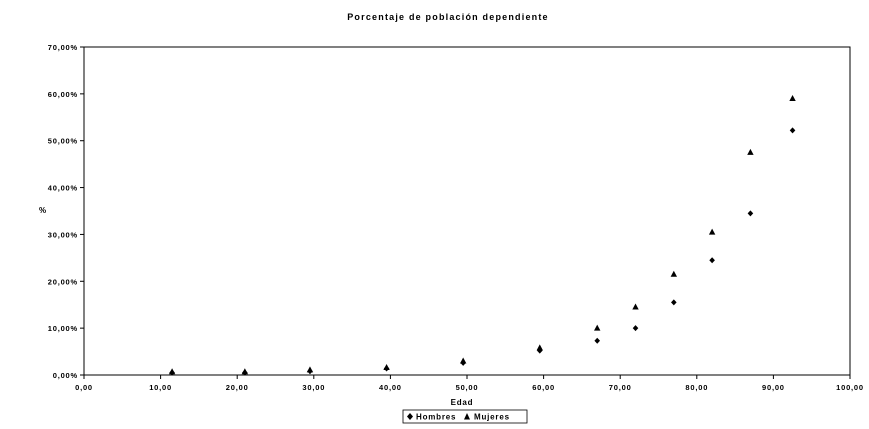 This screenshot has height=429, width=869. I want to click on x-tick-label: 80,00, so click(696, 387).